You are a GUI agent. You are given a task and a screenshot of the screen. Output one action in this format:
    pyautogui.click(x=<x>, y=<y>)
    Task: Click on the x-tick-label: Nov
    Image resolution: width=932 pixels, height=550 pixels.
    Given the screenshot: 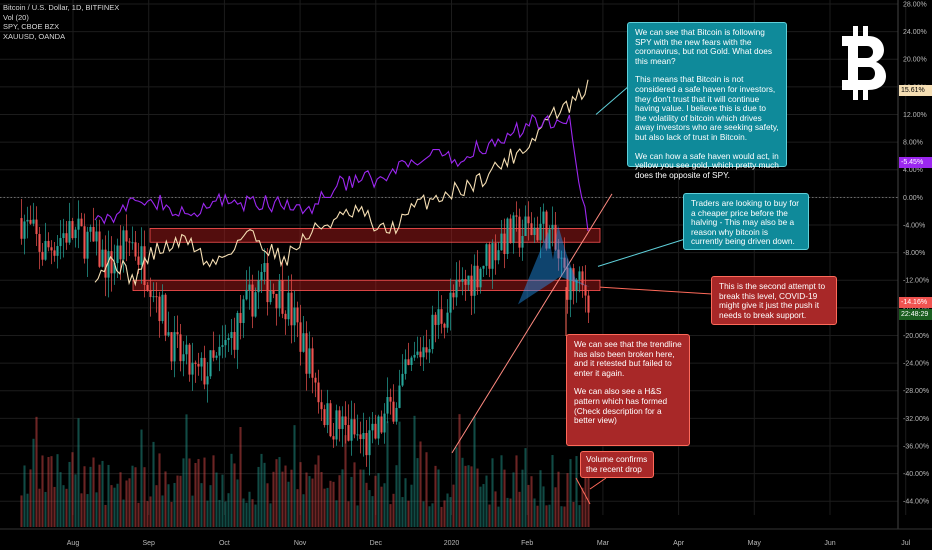 What is the action you would take?
    pyautogui.click(x=300, y=543)
    